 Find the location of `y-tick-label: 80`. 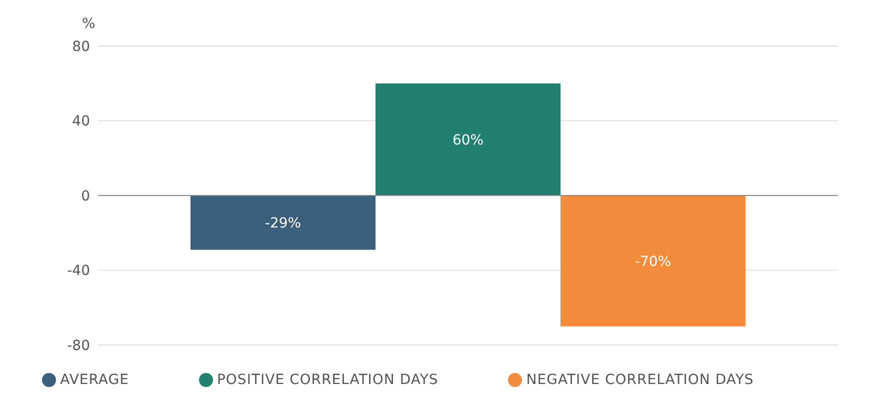

y-tick-label: 80 is located at coordinates (81, 46).